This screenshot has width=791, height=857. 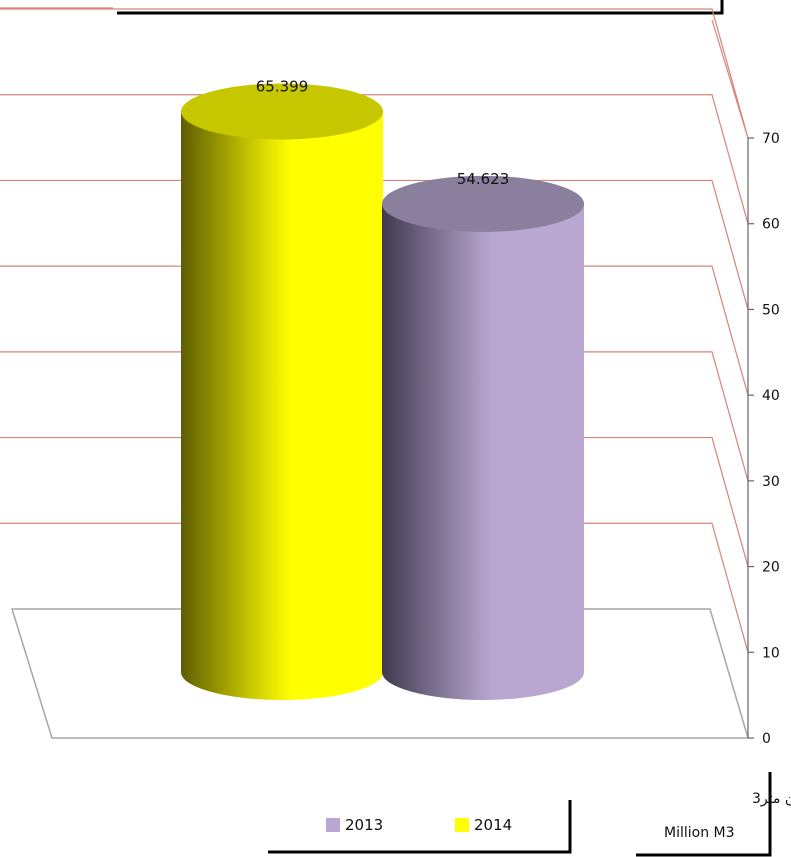 I want to click on y-axis: 0 10 20 30 40 50 60 70, so click(x=763, y=439).